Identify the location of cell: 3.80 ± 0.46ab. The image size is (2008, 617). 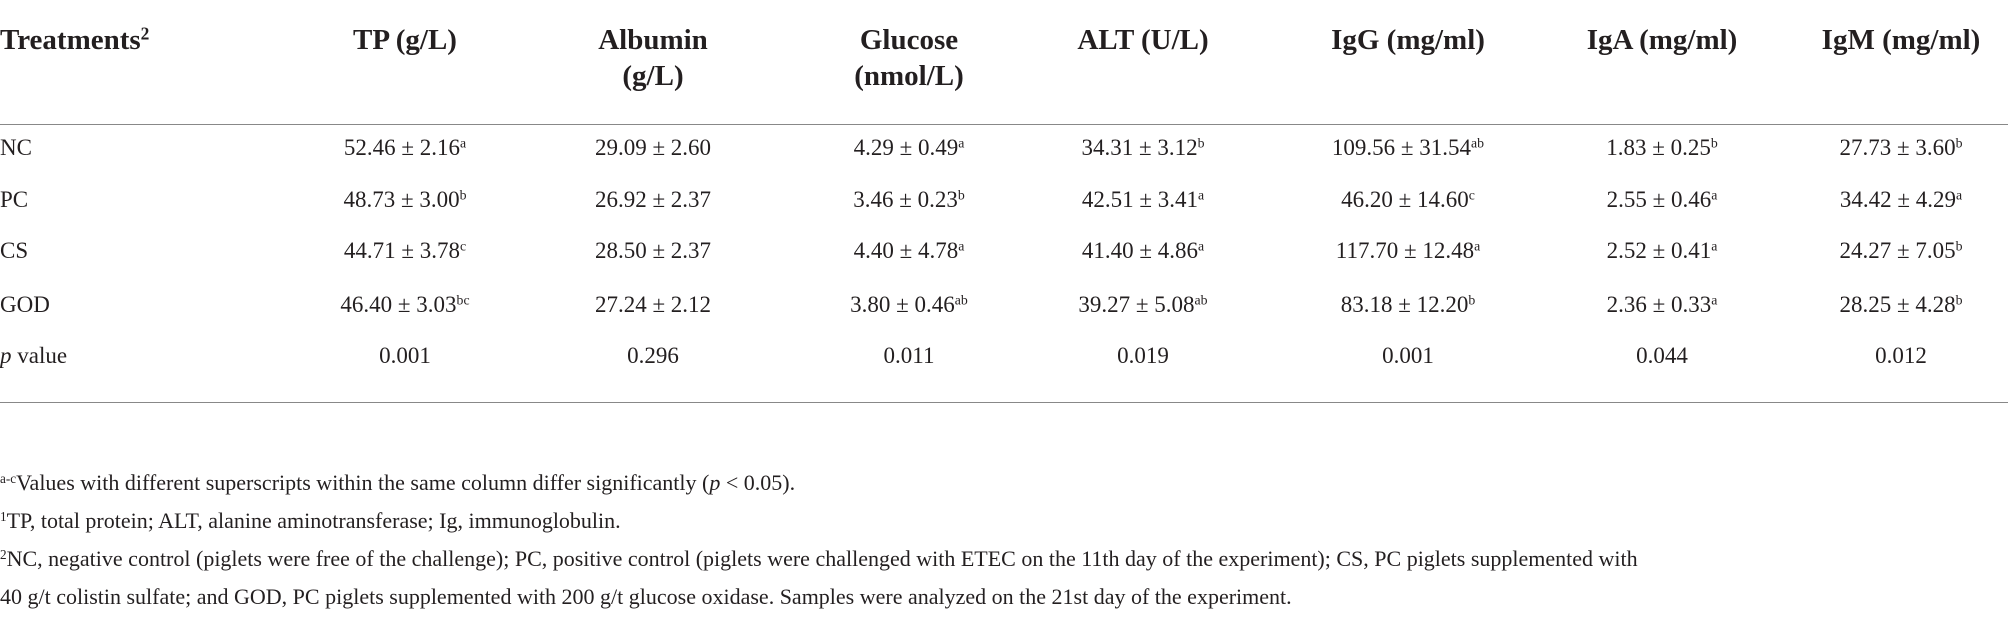
(909, 305).